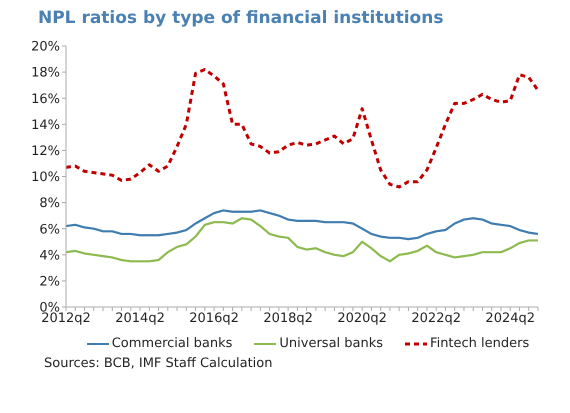 The height and width of the screenshot is (413, 570). What do you see at coordinates (479, 343) in the screenshot?
I see `legend-label: Fintech lenders` at bounding box center [479, 343].